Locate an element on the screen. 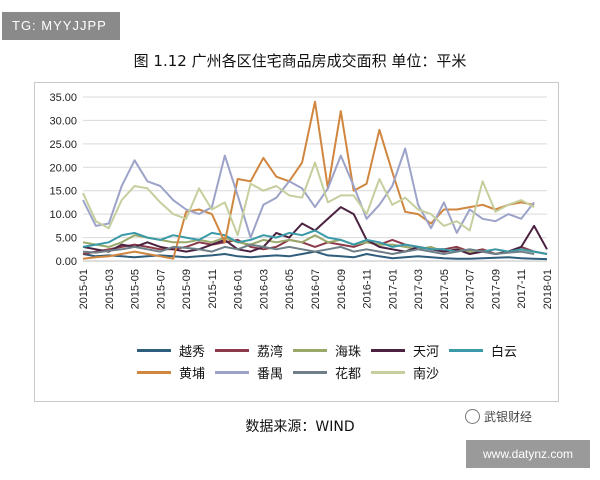  legend-label: 南沙 is located at coordinates (426, 374).